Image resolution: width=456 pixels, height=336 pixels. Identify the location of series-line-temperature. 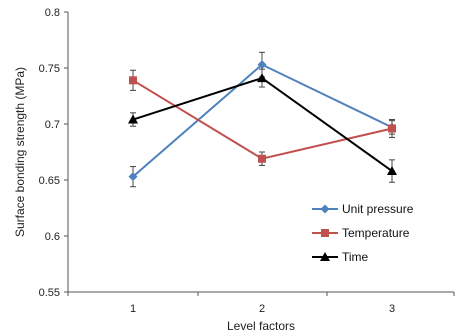
(262, 119).